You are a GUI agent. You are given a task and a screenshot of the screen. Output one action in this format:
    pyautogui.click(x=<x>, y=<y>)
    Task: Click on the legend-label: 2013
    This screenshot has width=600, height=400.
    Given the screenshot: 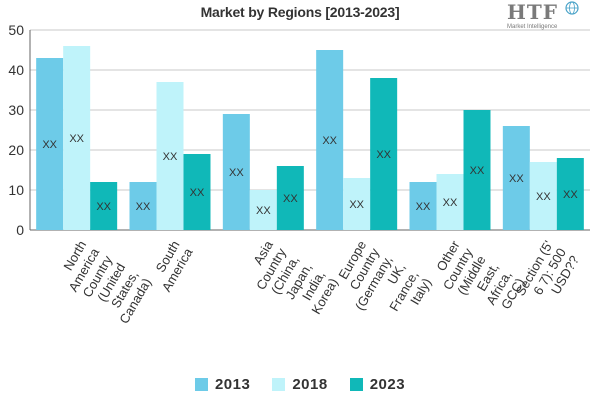 What is the action you would take?
    pyautogui.click(x=232, y=384)
    